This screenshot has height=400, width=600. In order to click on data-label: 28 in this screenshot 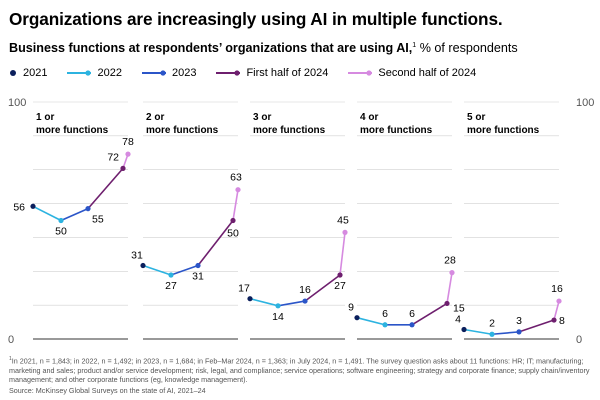, I will do `click(450, 261)`.